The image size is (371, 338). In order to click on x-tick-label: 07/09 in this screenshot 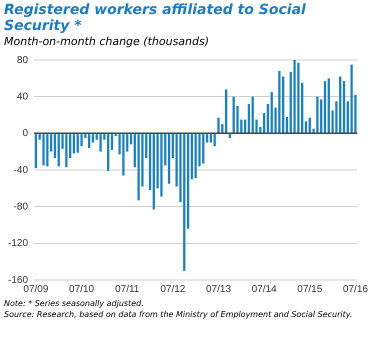, I will do `click(36, 289)`.